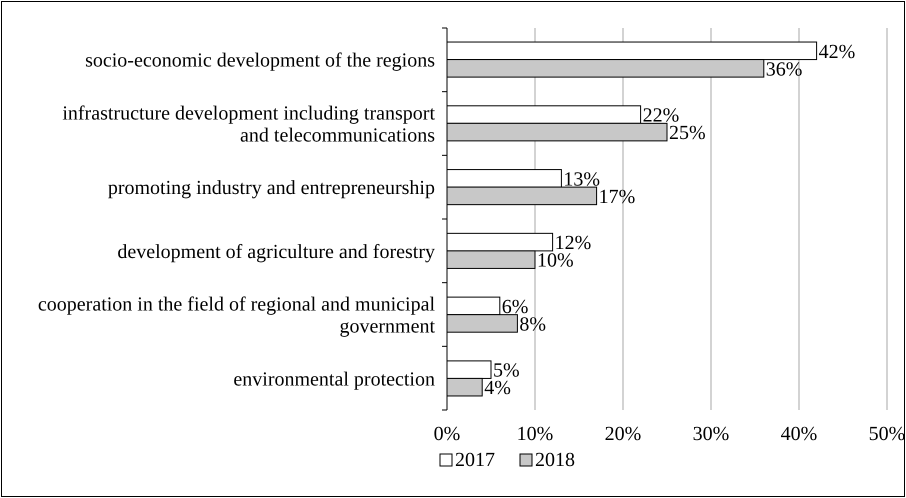 This screenshot has height=498, width=906. I want to click on x-tick-label: 10%, so click(535, 434).